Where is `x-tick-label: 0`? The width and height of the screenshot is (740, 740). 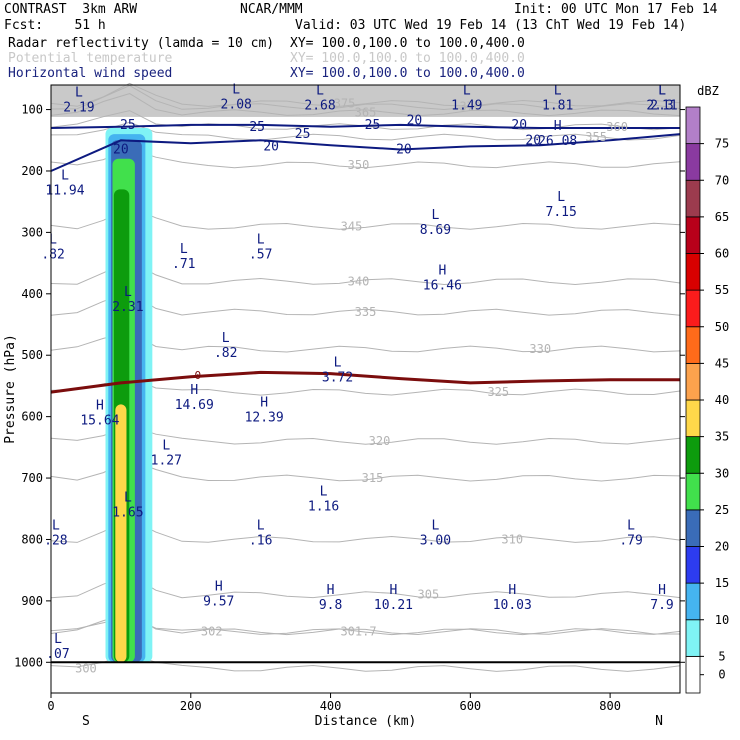 x-tick-label: 0 is located at coordinates (50, 706).